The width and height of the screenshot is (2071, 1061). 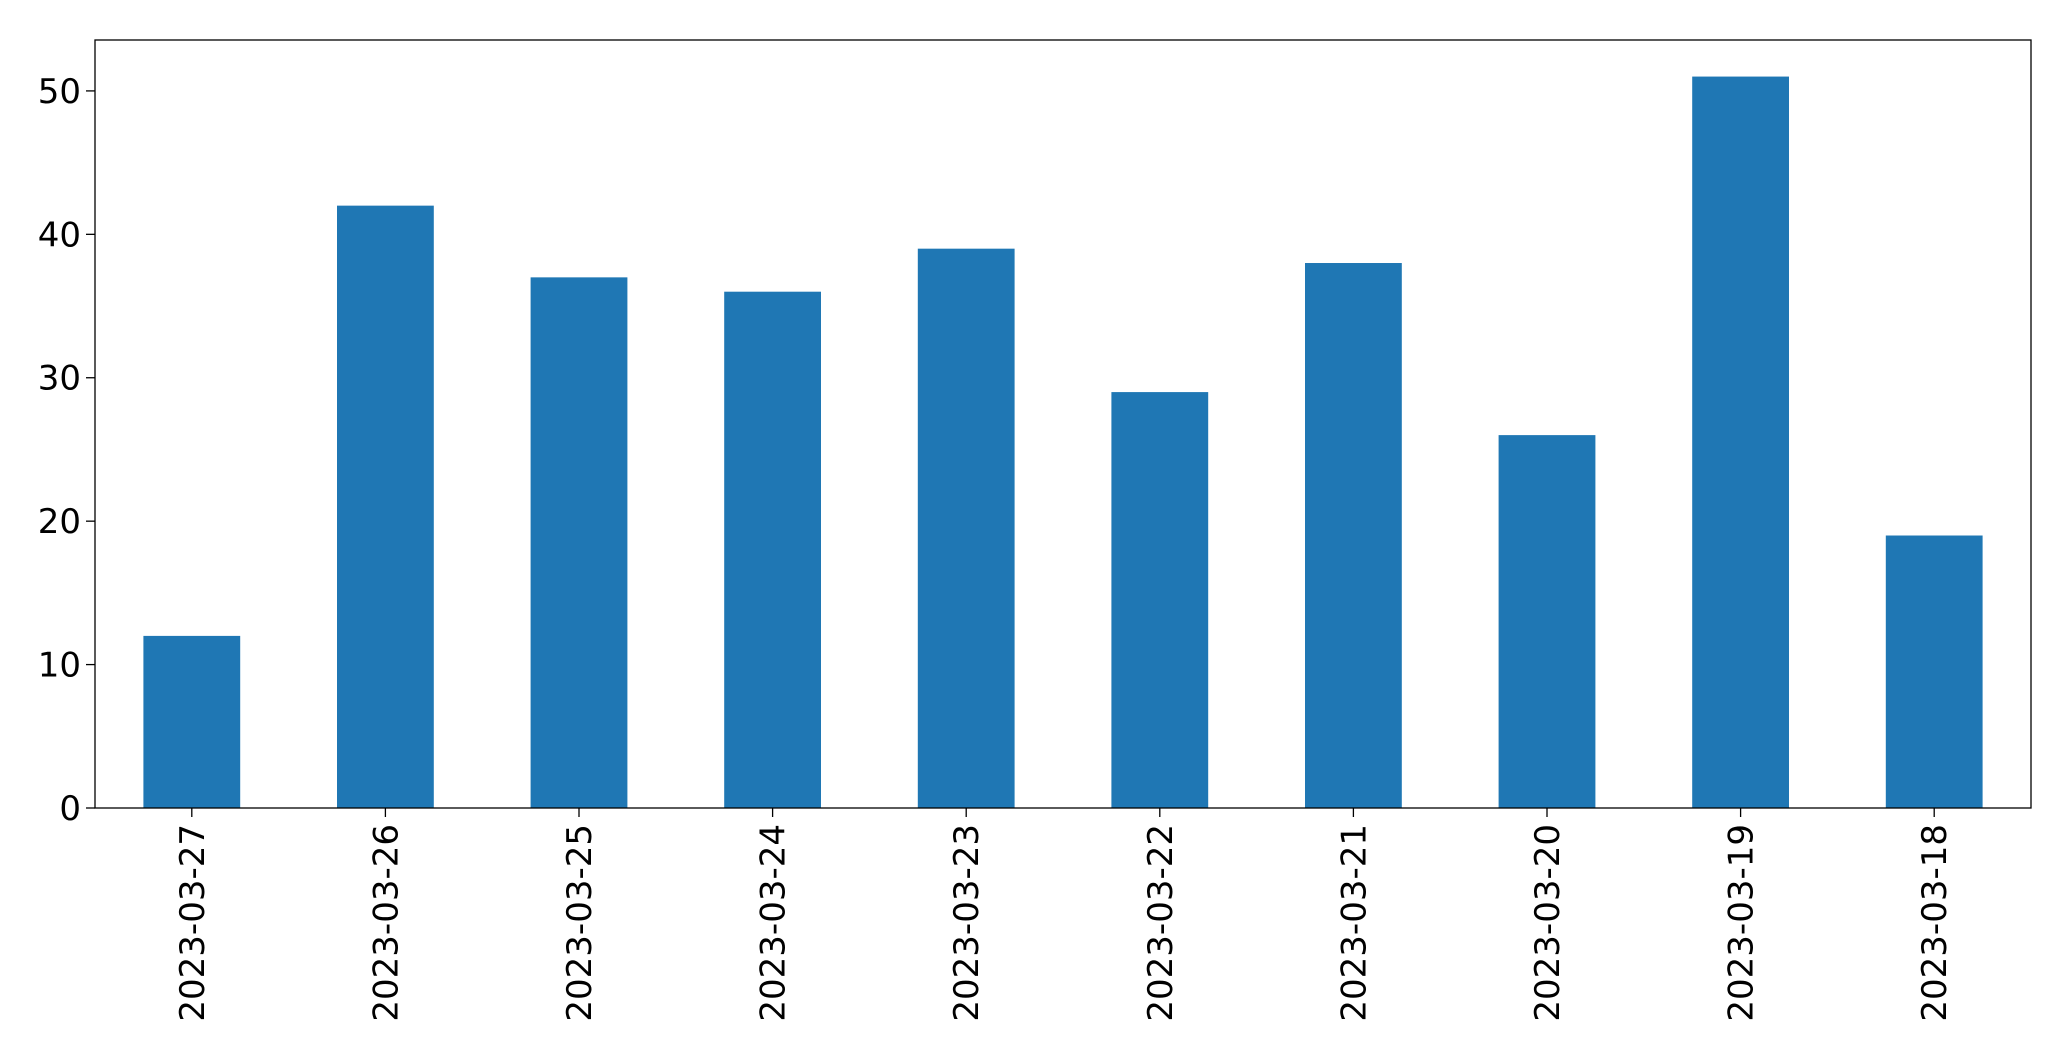 What do you see at coordinates (1742, 923) in the screenshot?
I see `x-tick-label: 2023-03-19` at bounding box center [1742, 923].